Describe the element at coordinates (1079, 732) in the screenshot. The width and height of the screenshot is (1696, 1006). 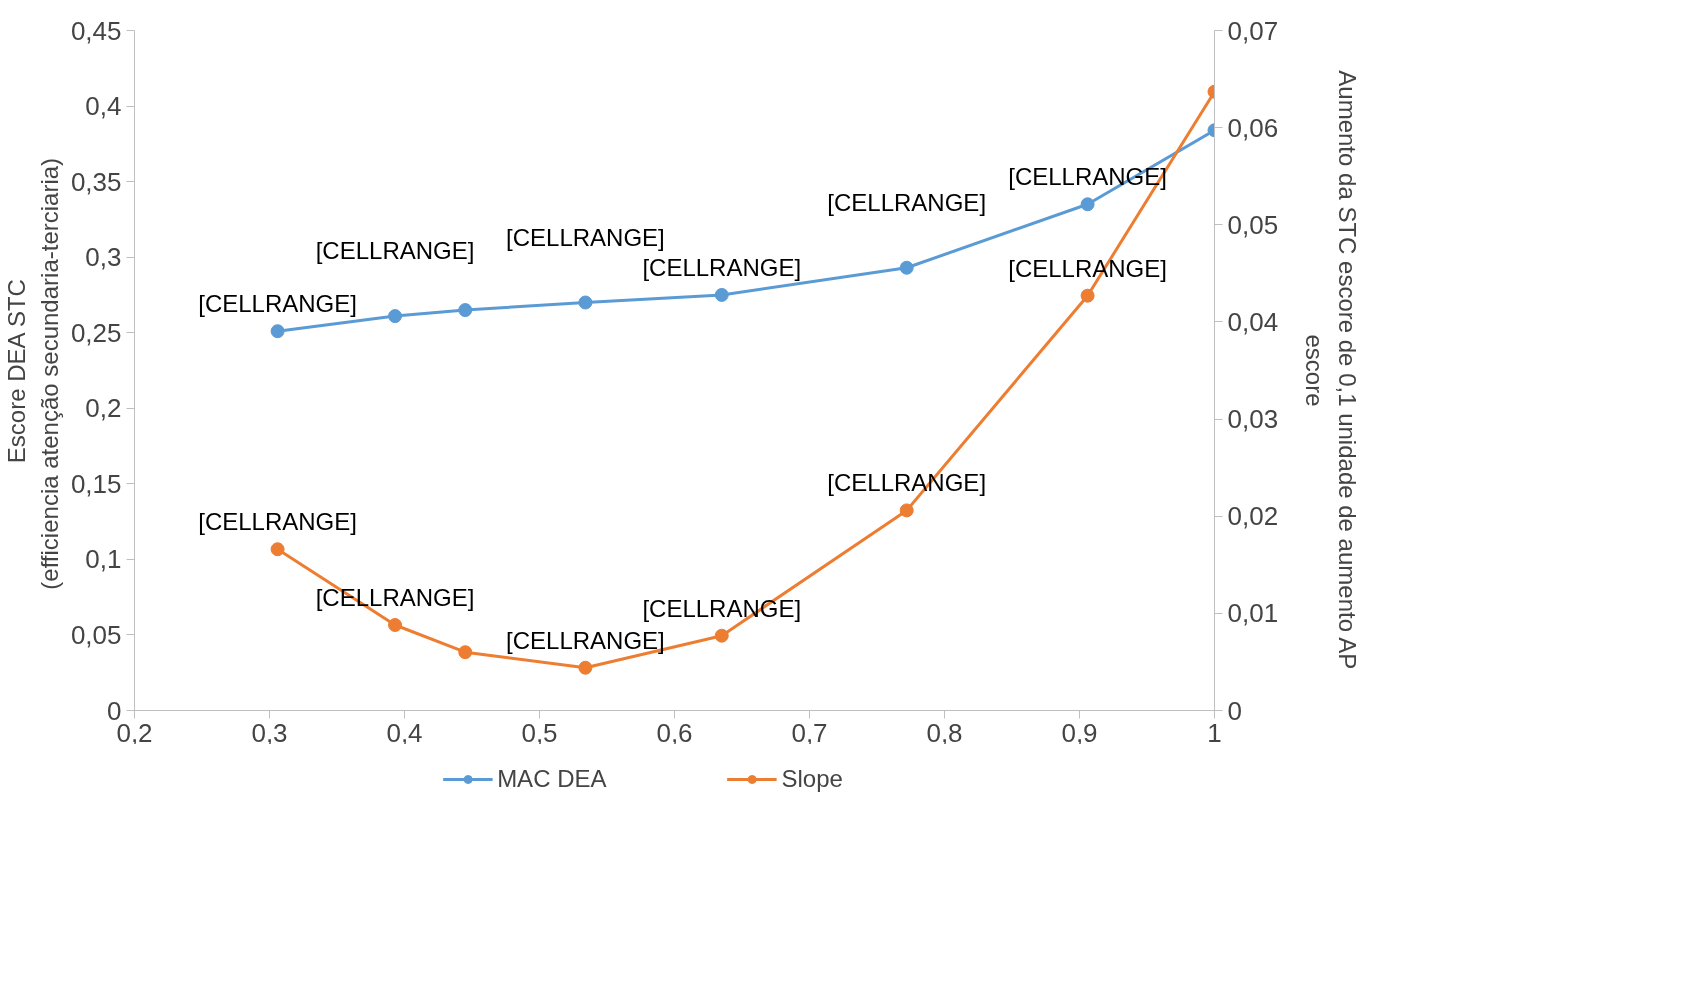
I see `x-tick-label: 0,9` at that location.